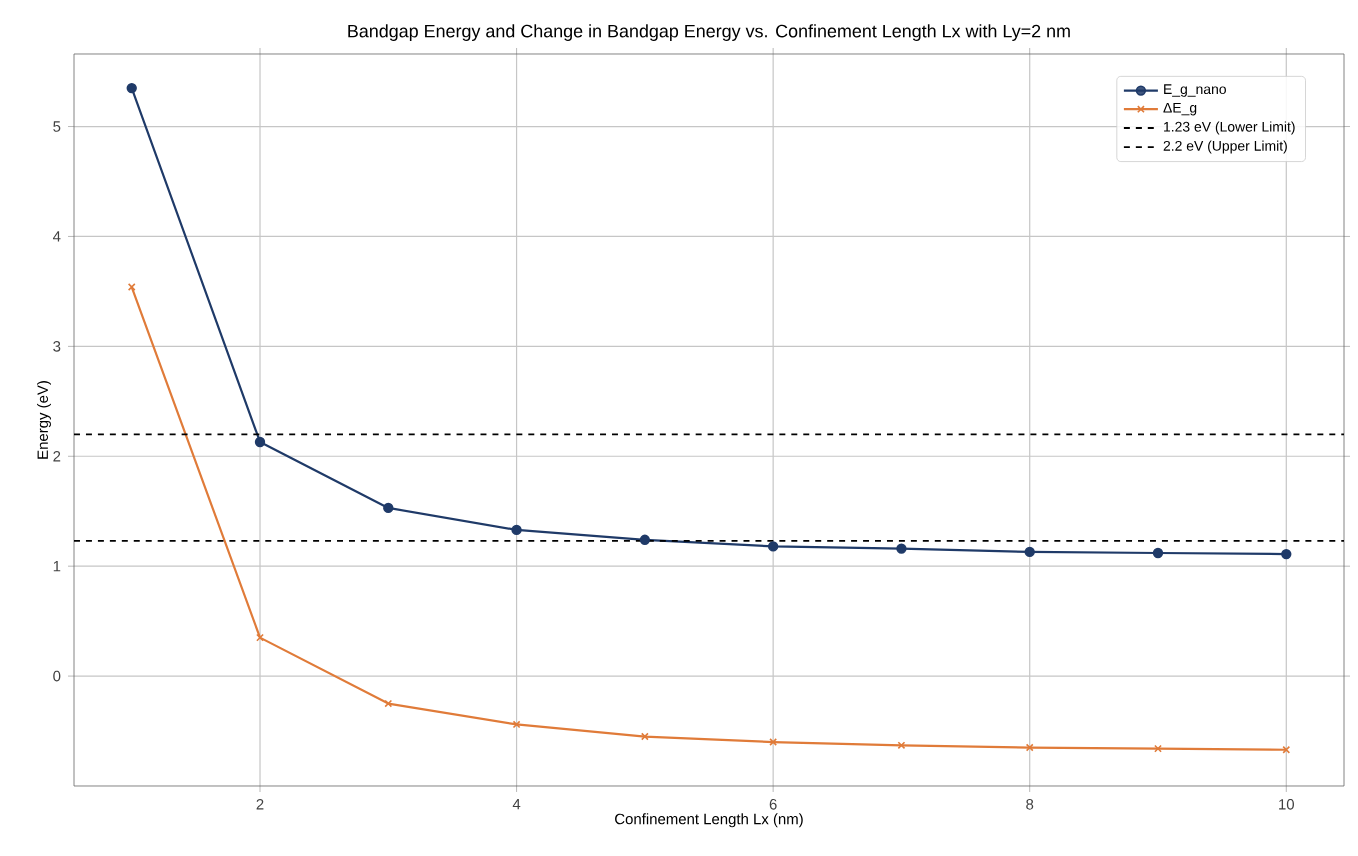 The width and height of the screenshot is (1358, 856). I want to click on chart-title: Bandgap Energy and Change in Bandgap Energy vs. Confinement Length Lx with Ly=2 nm, so click(709, 32).